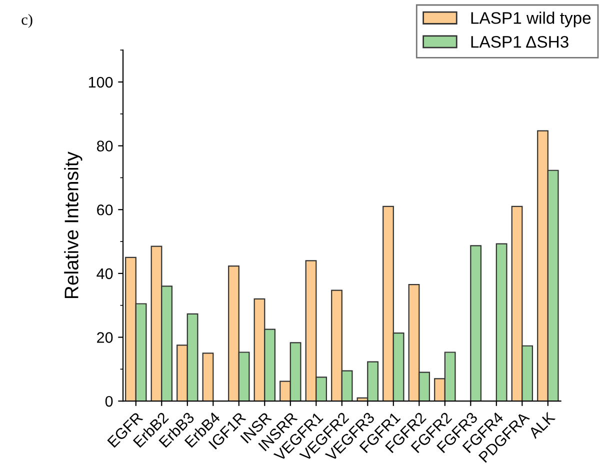 The image size is (603, 468). What do you see at coordinates (105, 210) in the screenshot?
I see `y-tick-label: 60` at bounding box center [105, 210].